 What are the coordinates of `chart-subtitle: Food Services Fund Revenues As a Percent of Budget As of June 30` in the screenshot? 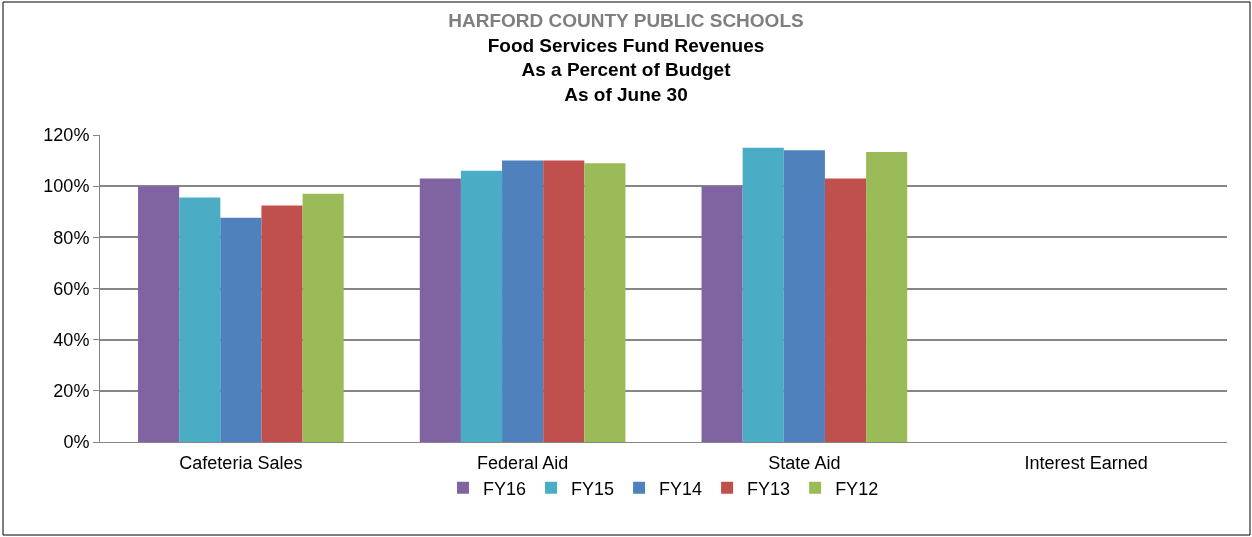 It's located at (626, 69).